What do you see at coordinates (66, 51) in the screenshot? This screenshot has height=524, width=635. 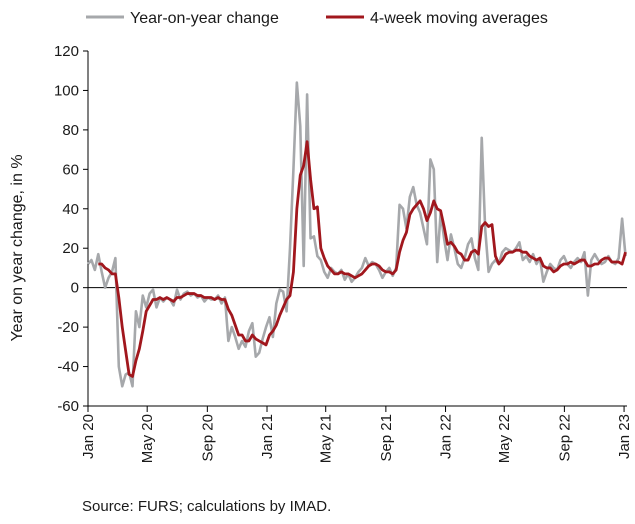 I see `y-tick-label: 120` at bounding box center [66, 51].